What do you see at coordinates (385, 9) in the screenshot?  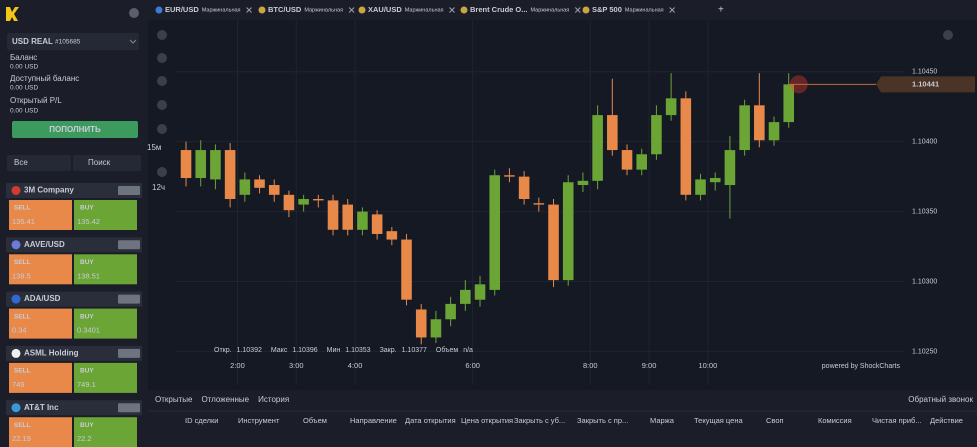 I see `tab-symbol: XAU/USD` at bounding box center [385, 9].